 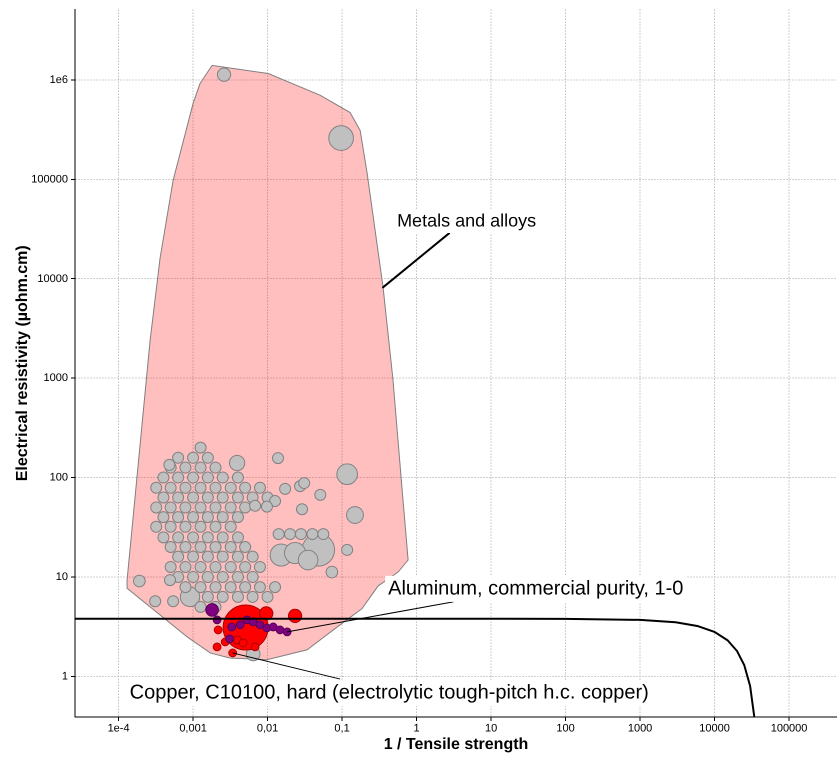 I want to click on x-tick-label: 1e-4, so click(x=119, y=728).